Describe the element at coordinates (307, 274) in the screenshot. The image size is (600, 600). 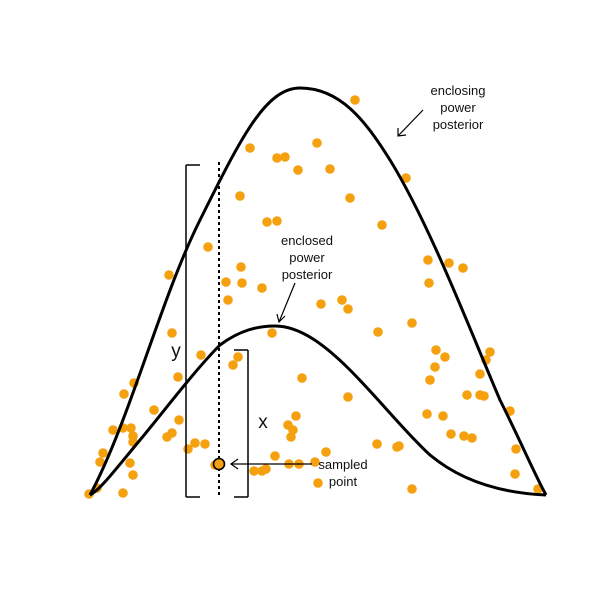
I see `enclosed-label-line-3: posterior` at that location.